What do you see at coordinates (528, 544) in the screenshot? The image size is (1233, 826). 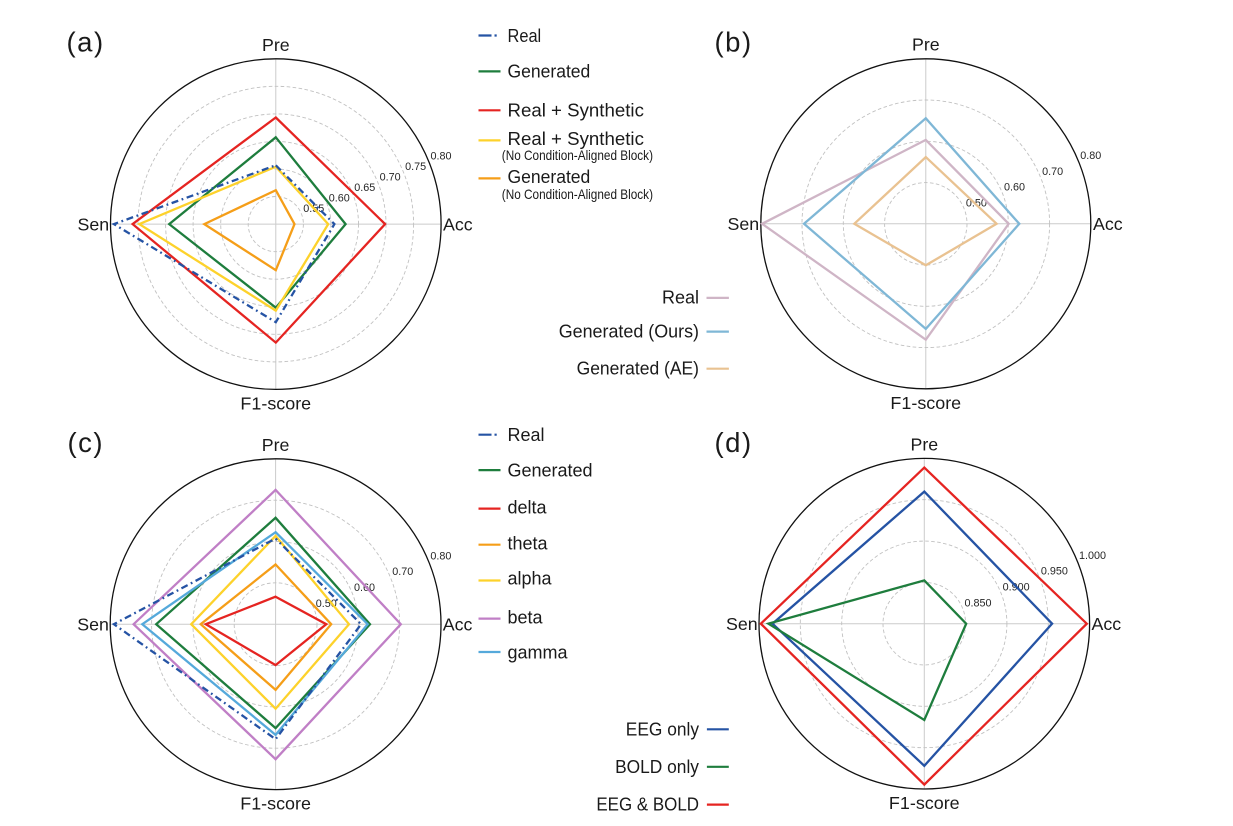 I see `svg-text: theta` at bounding box center [528, 544].